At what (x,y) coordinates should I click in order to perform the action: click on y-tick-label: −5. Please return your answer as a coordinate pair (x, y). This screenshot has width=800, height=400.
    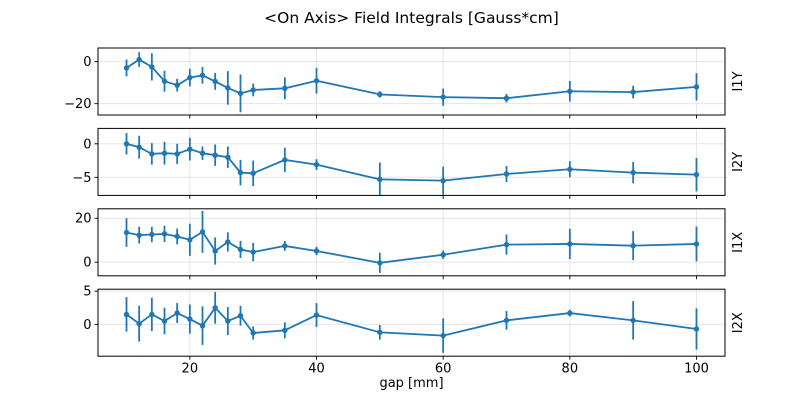
    Looking at the image, I should click on (81, 178).